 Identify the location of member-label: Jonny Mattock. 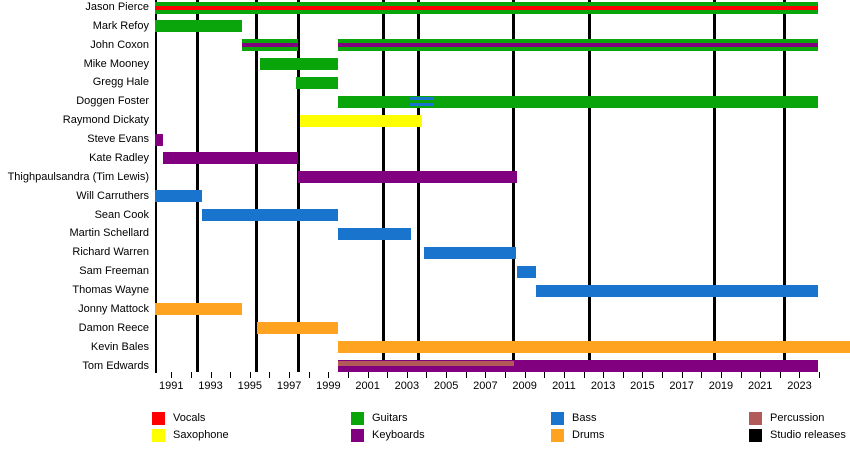
(113, 308).